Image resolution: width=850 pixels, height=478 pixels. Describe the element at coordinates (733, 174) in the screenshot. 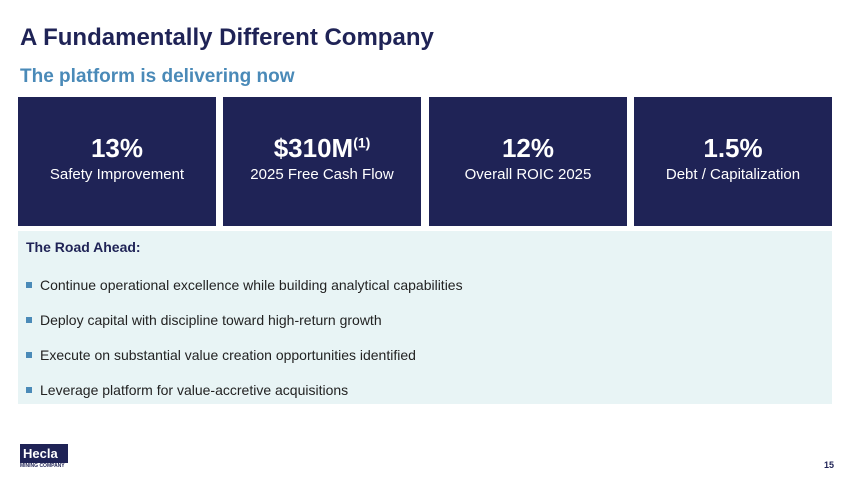

I see `metric-label: Debt / Capitalization` at that location.